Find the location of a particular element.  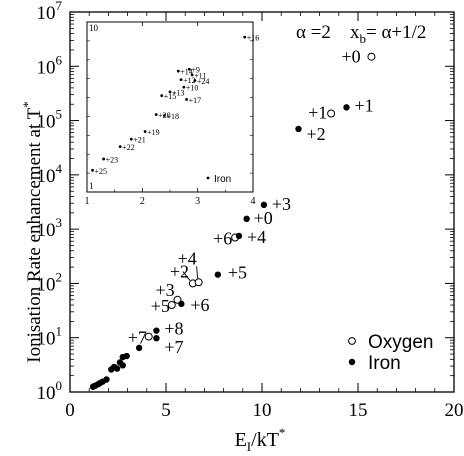

y-tick-exp: 1 is located at coordinates (59, 331).